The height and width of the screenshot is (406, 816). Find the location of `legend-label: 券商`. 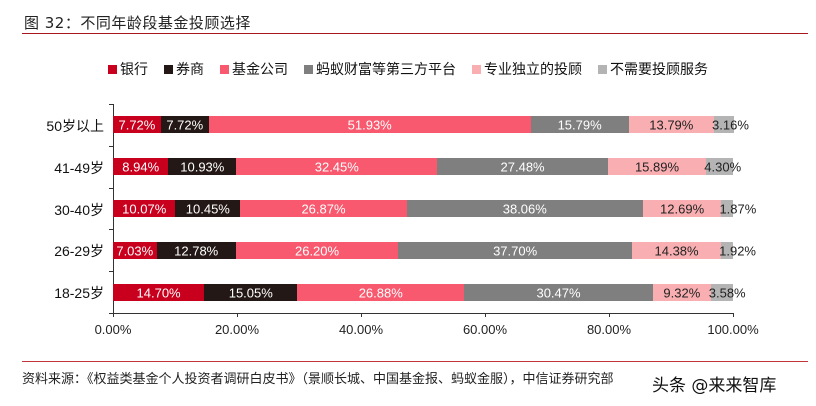

legend-label: 券商 is located at coordinates (190, 70).